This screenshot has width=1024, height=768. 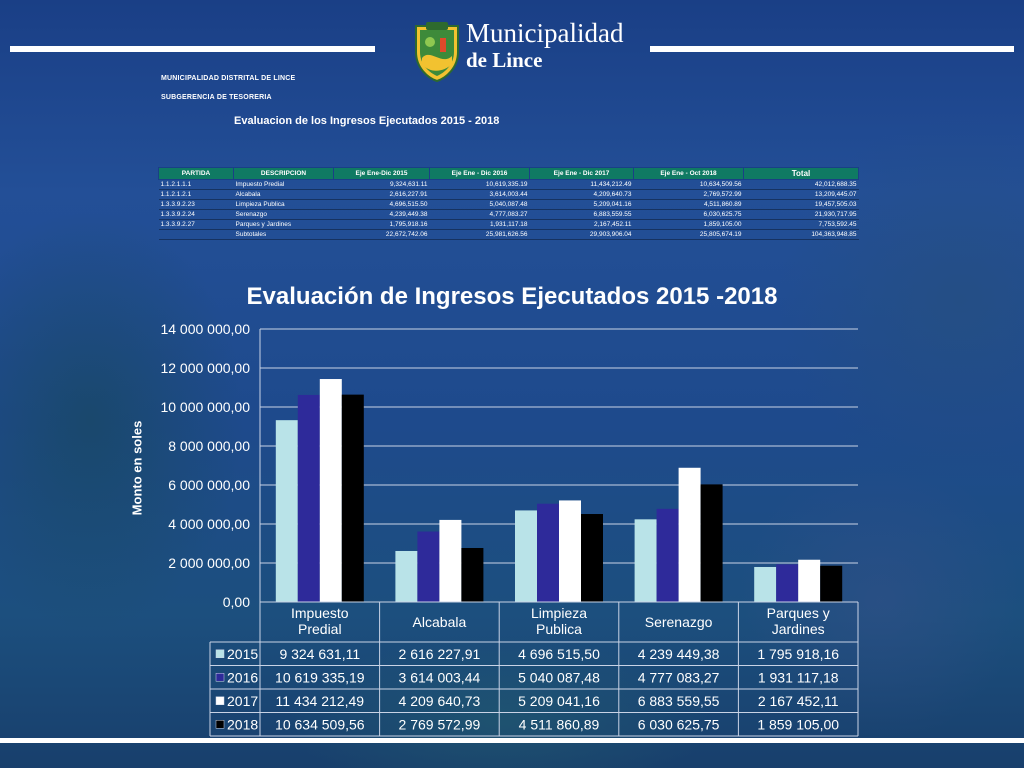 I want to click on data-label: 9 324 631,11, so click(x=319, y=654).